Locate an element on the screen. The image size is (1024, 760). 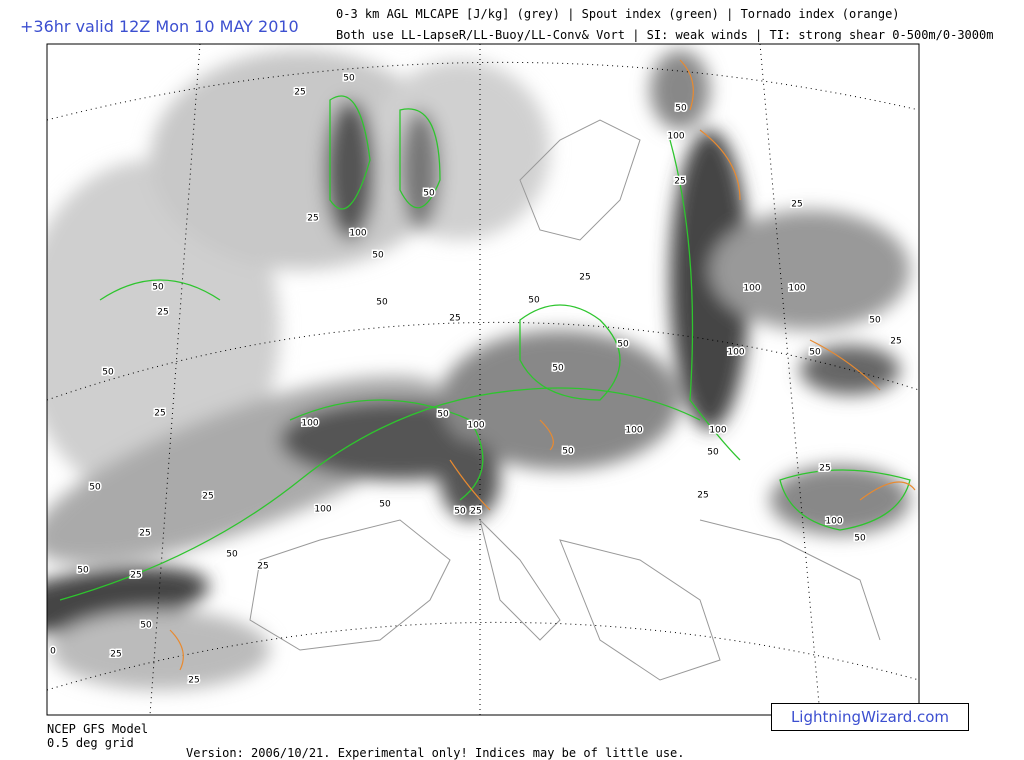
model-note: NCEP GFS Model is located at coordinates (98, 729).